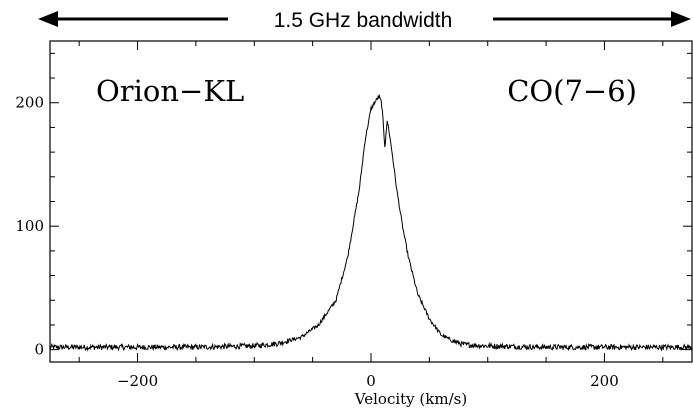 Image resolution: width=693 pixels, height=411 pixels. What do you see at coordinates (29, 226) in the screenshot?
I see `y-tick-label: 100` at bounding box center [29, 226].